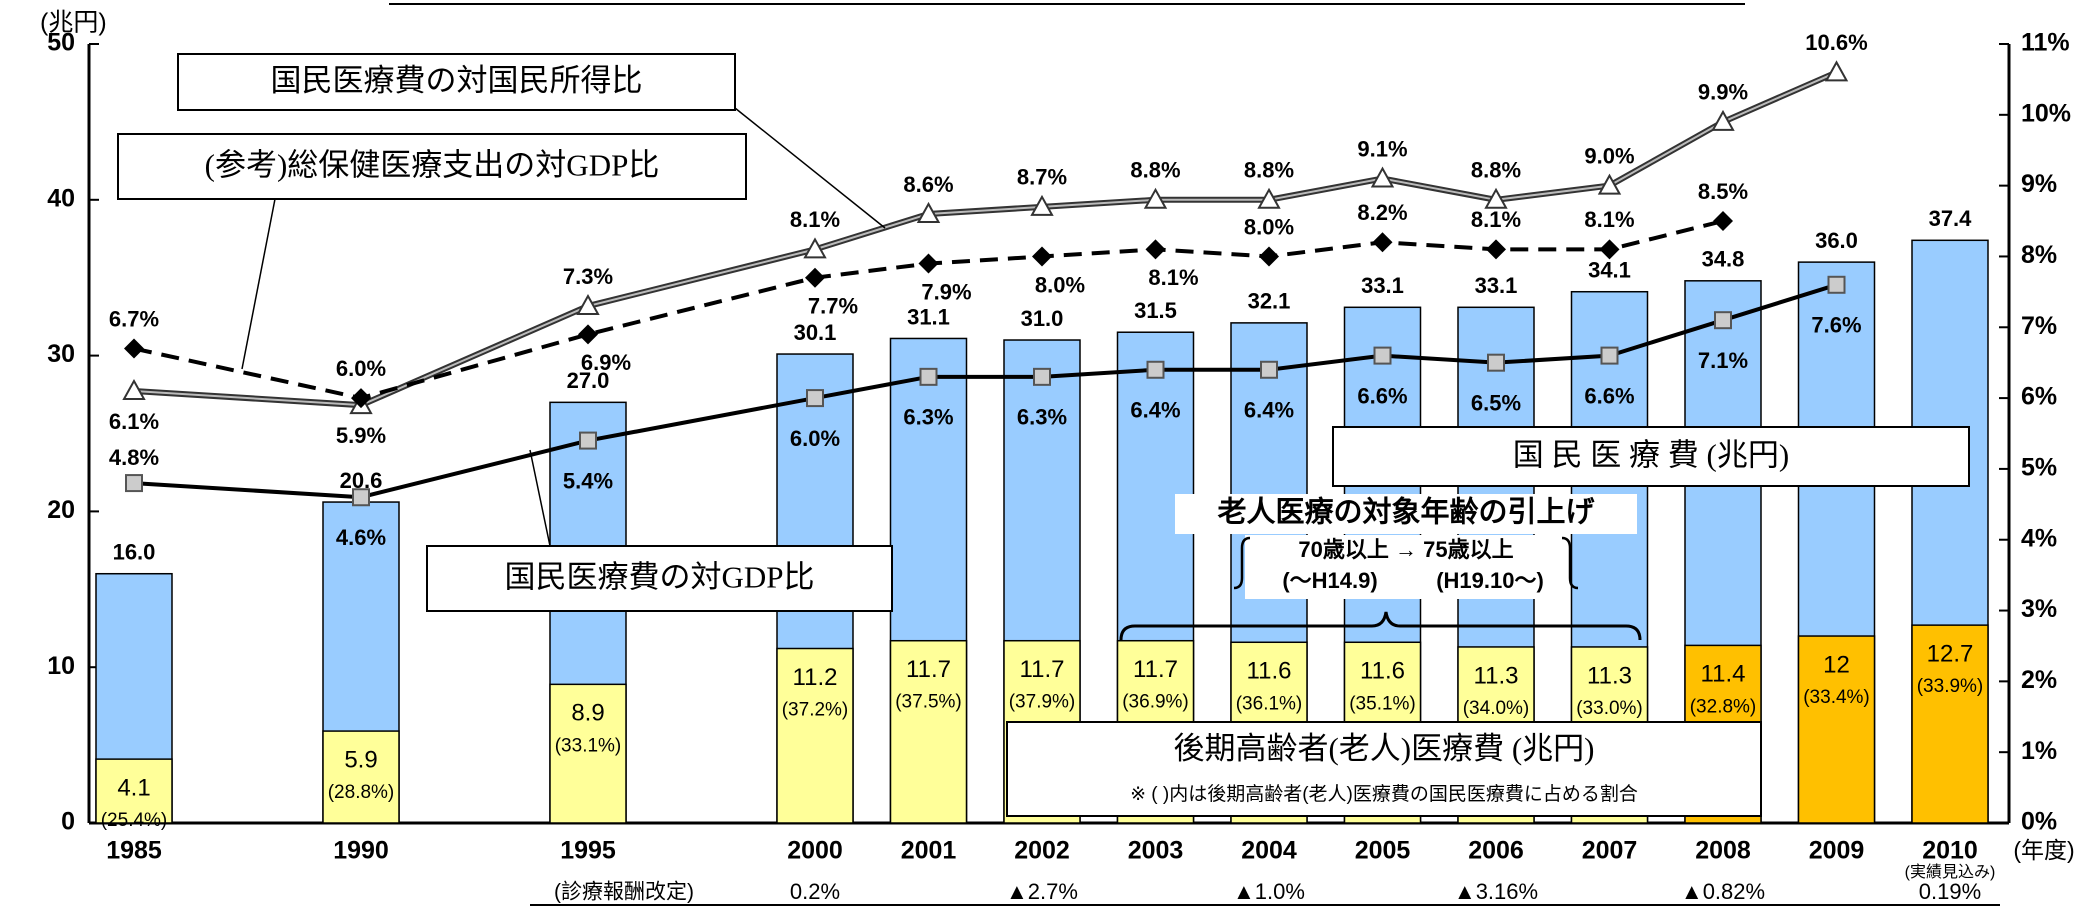  Describe the element at coordinates (1269, 851) in the screenshot. I see `x-tick-label: 2004` at that location.